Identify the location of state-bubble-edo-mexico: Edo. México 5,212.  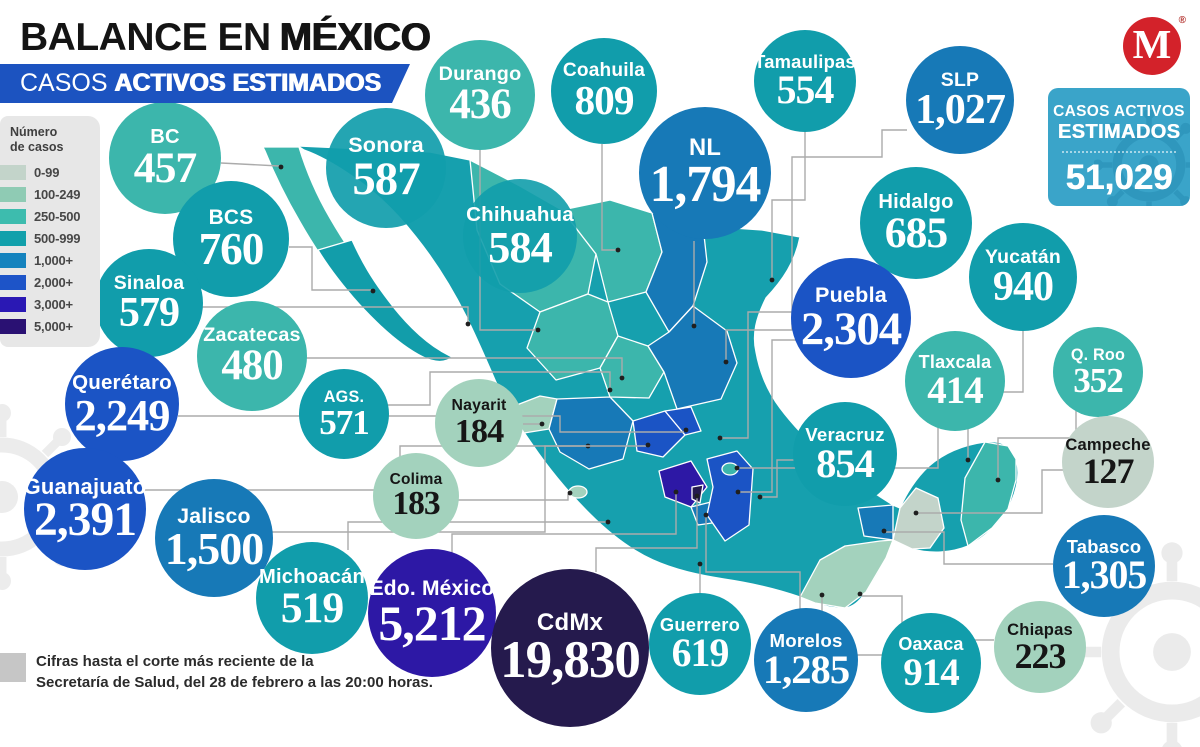
(432, 613).